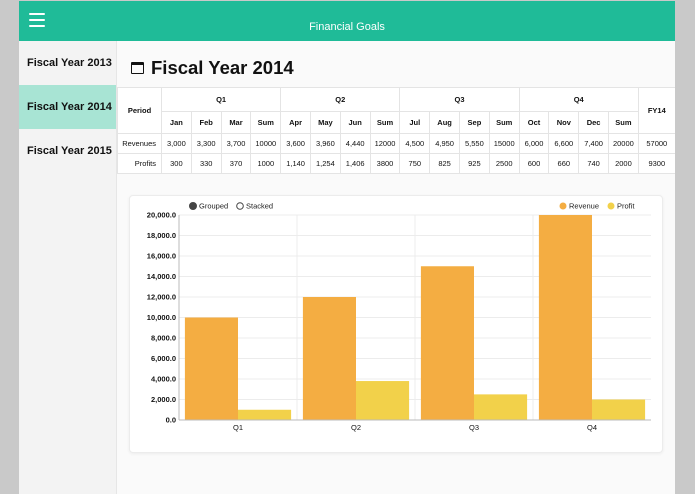  I want to click on fy-total-header: FY14, so click(656, 110).